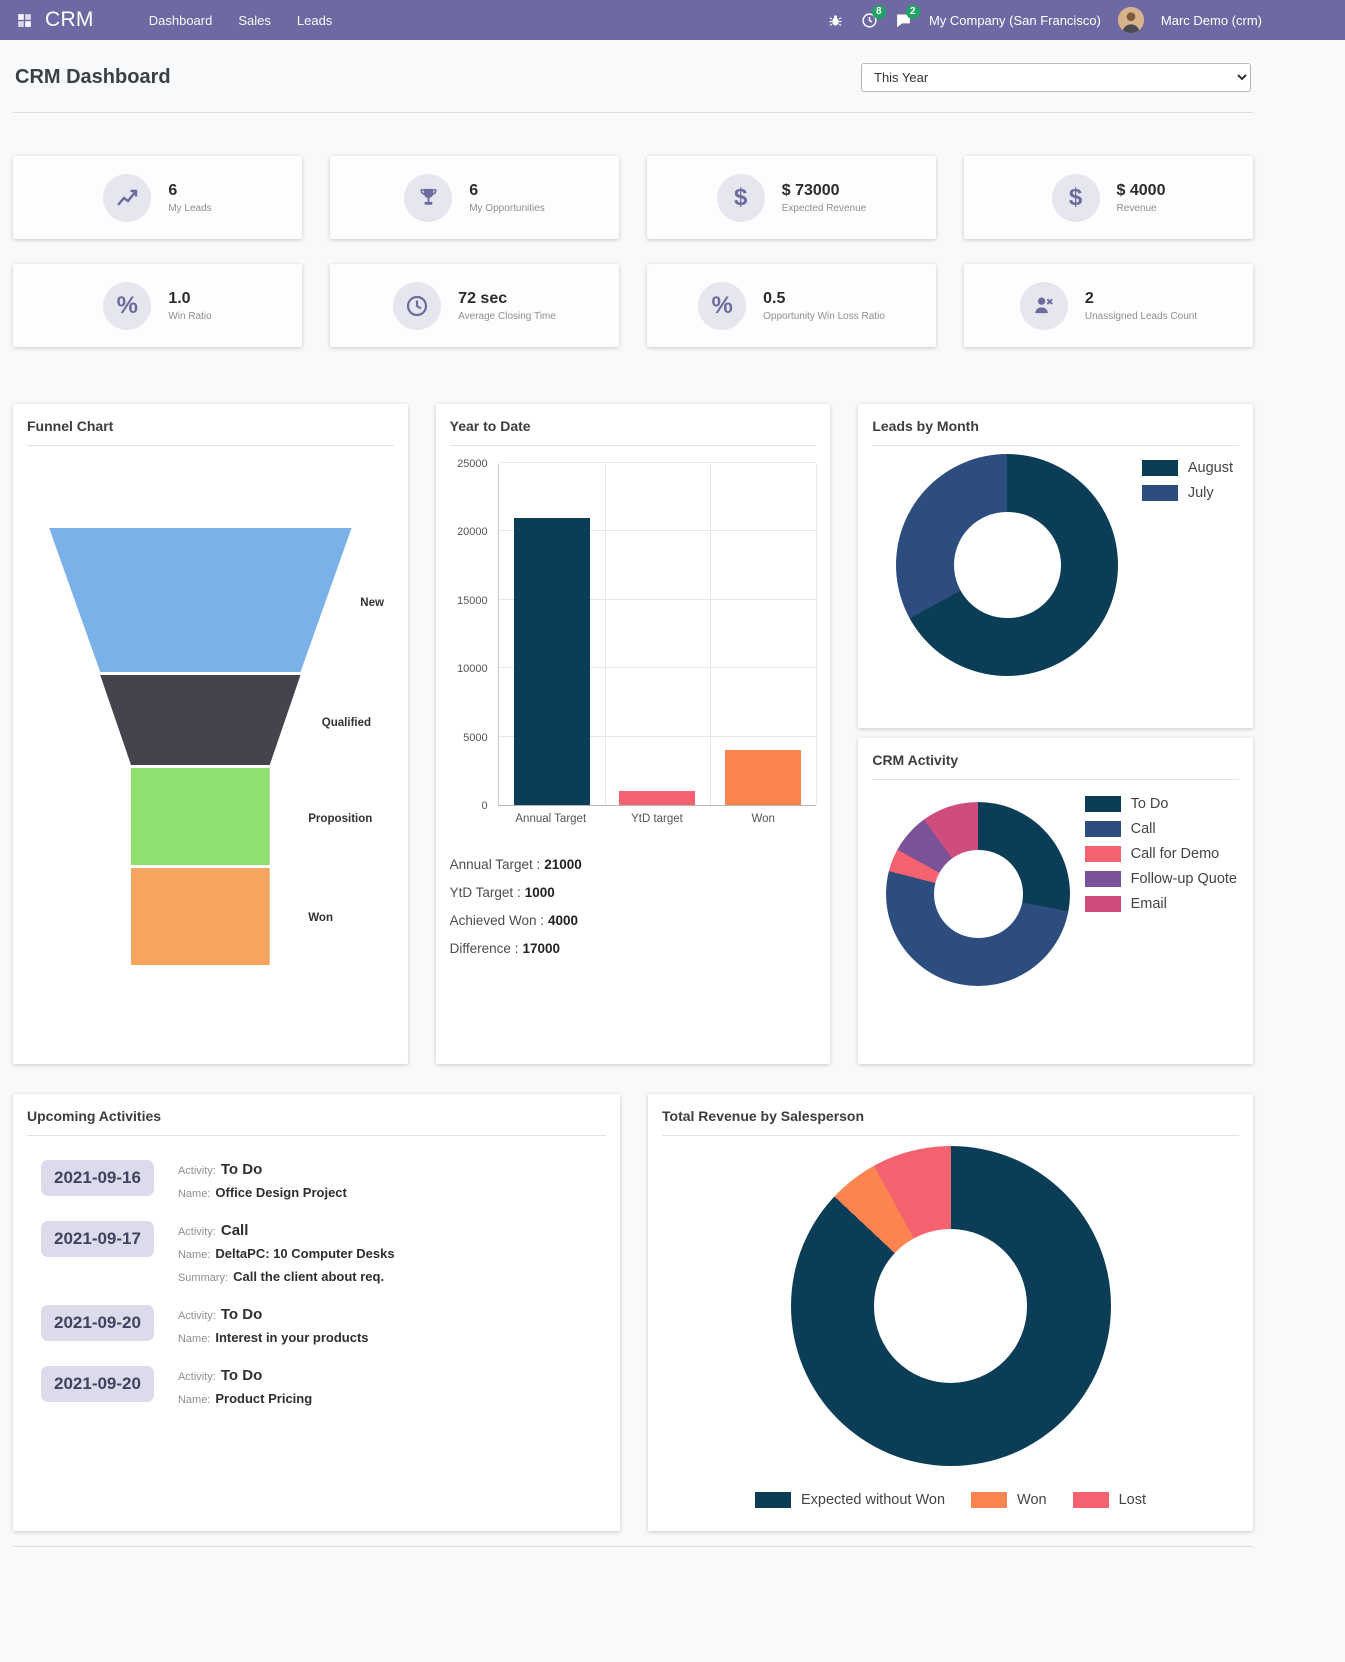 The height and width of the screenshot is (1662, 1345). What do you see at coordinates (763, 777) in the screenshot?
I see `bar-won` at bounding box center [763, 777].